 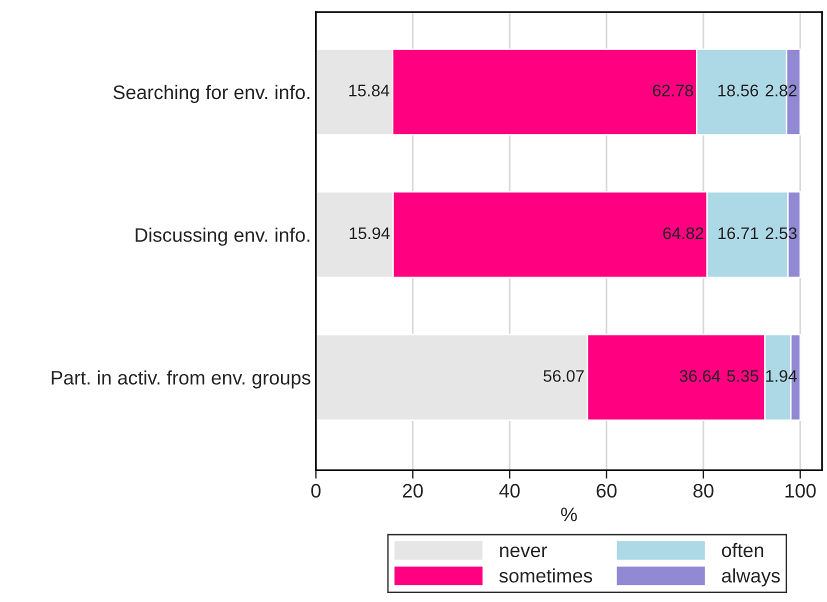 What do you see at coordinates (606, 491) in the screenshot?
I see `x-tick-label: 60` at bounding box center [606, 491].